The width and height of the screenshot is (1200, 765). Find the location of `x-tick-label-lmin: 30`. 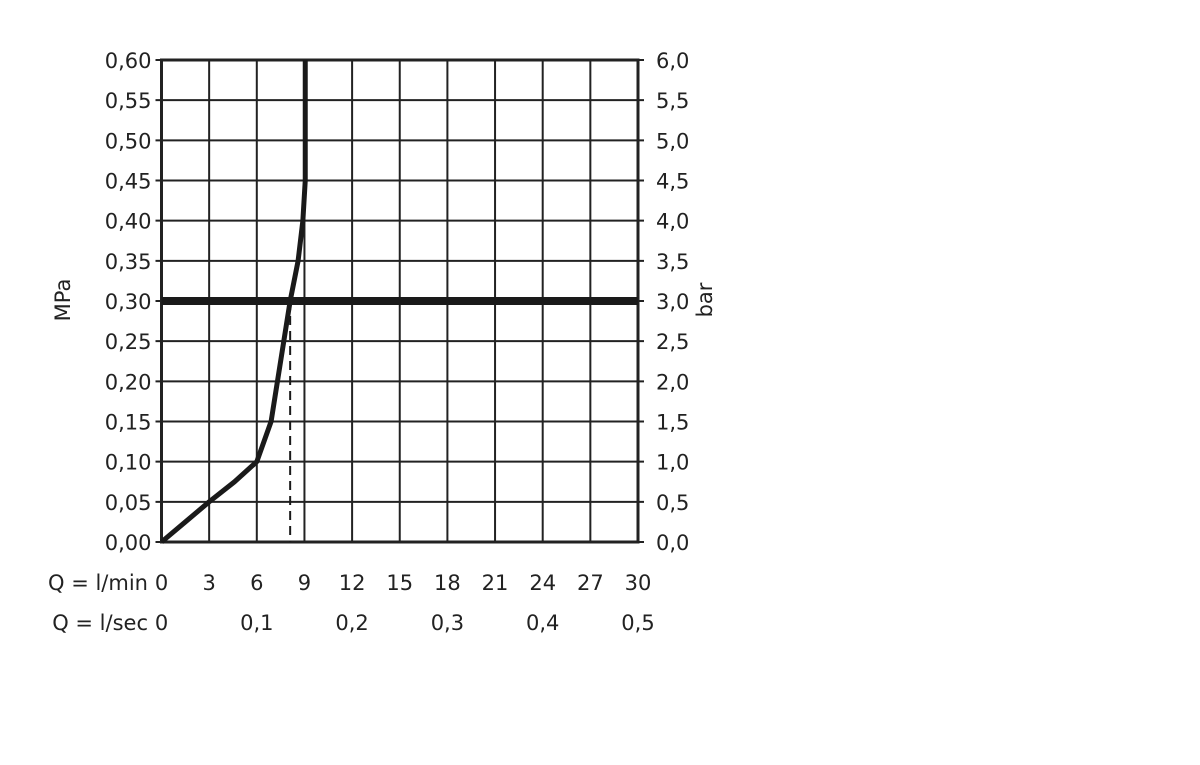

x-tick-label-lmin: 30 is located at coordinates (638, 583).